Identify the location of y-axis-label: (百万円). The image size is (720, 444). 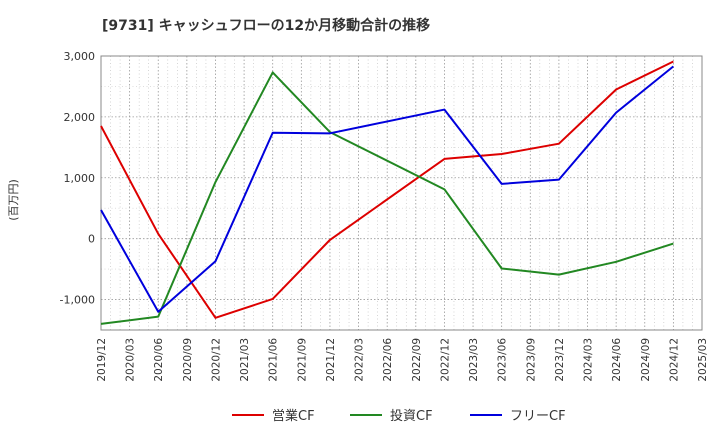
(13, 200).